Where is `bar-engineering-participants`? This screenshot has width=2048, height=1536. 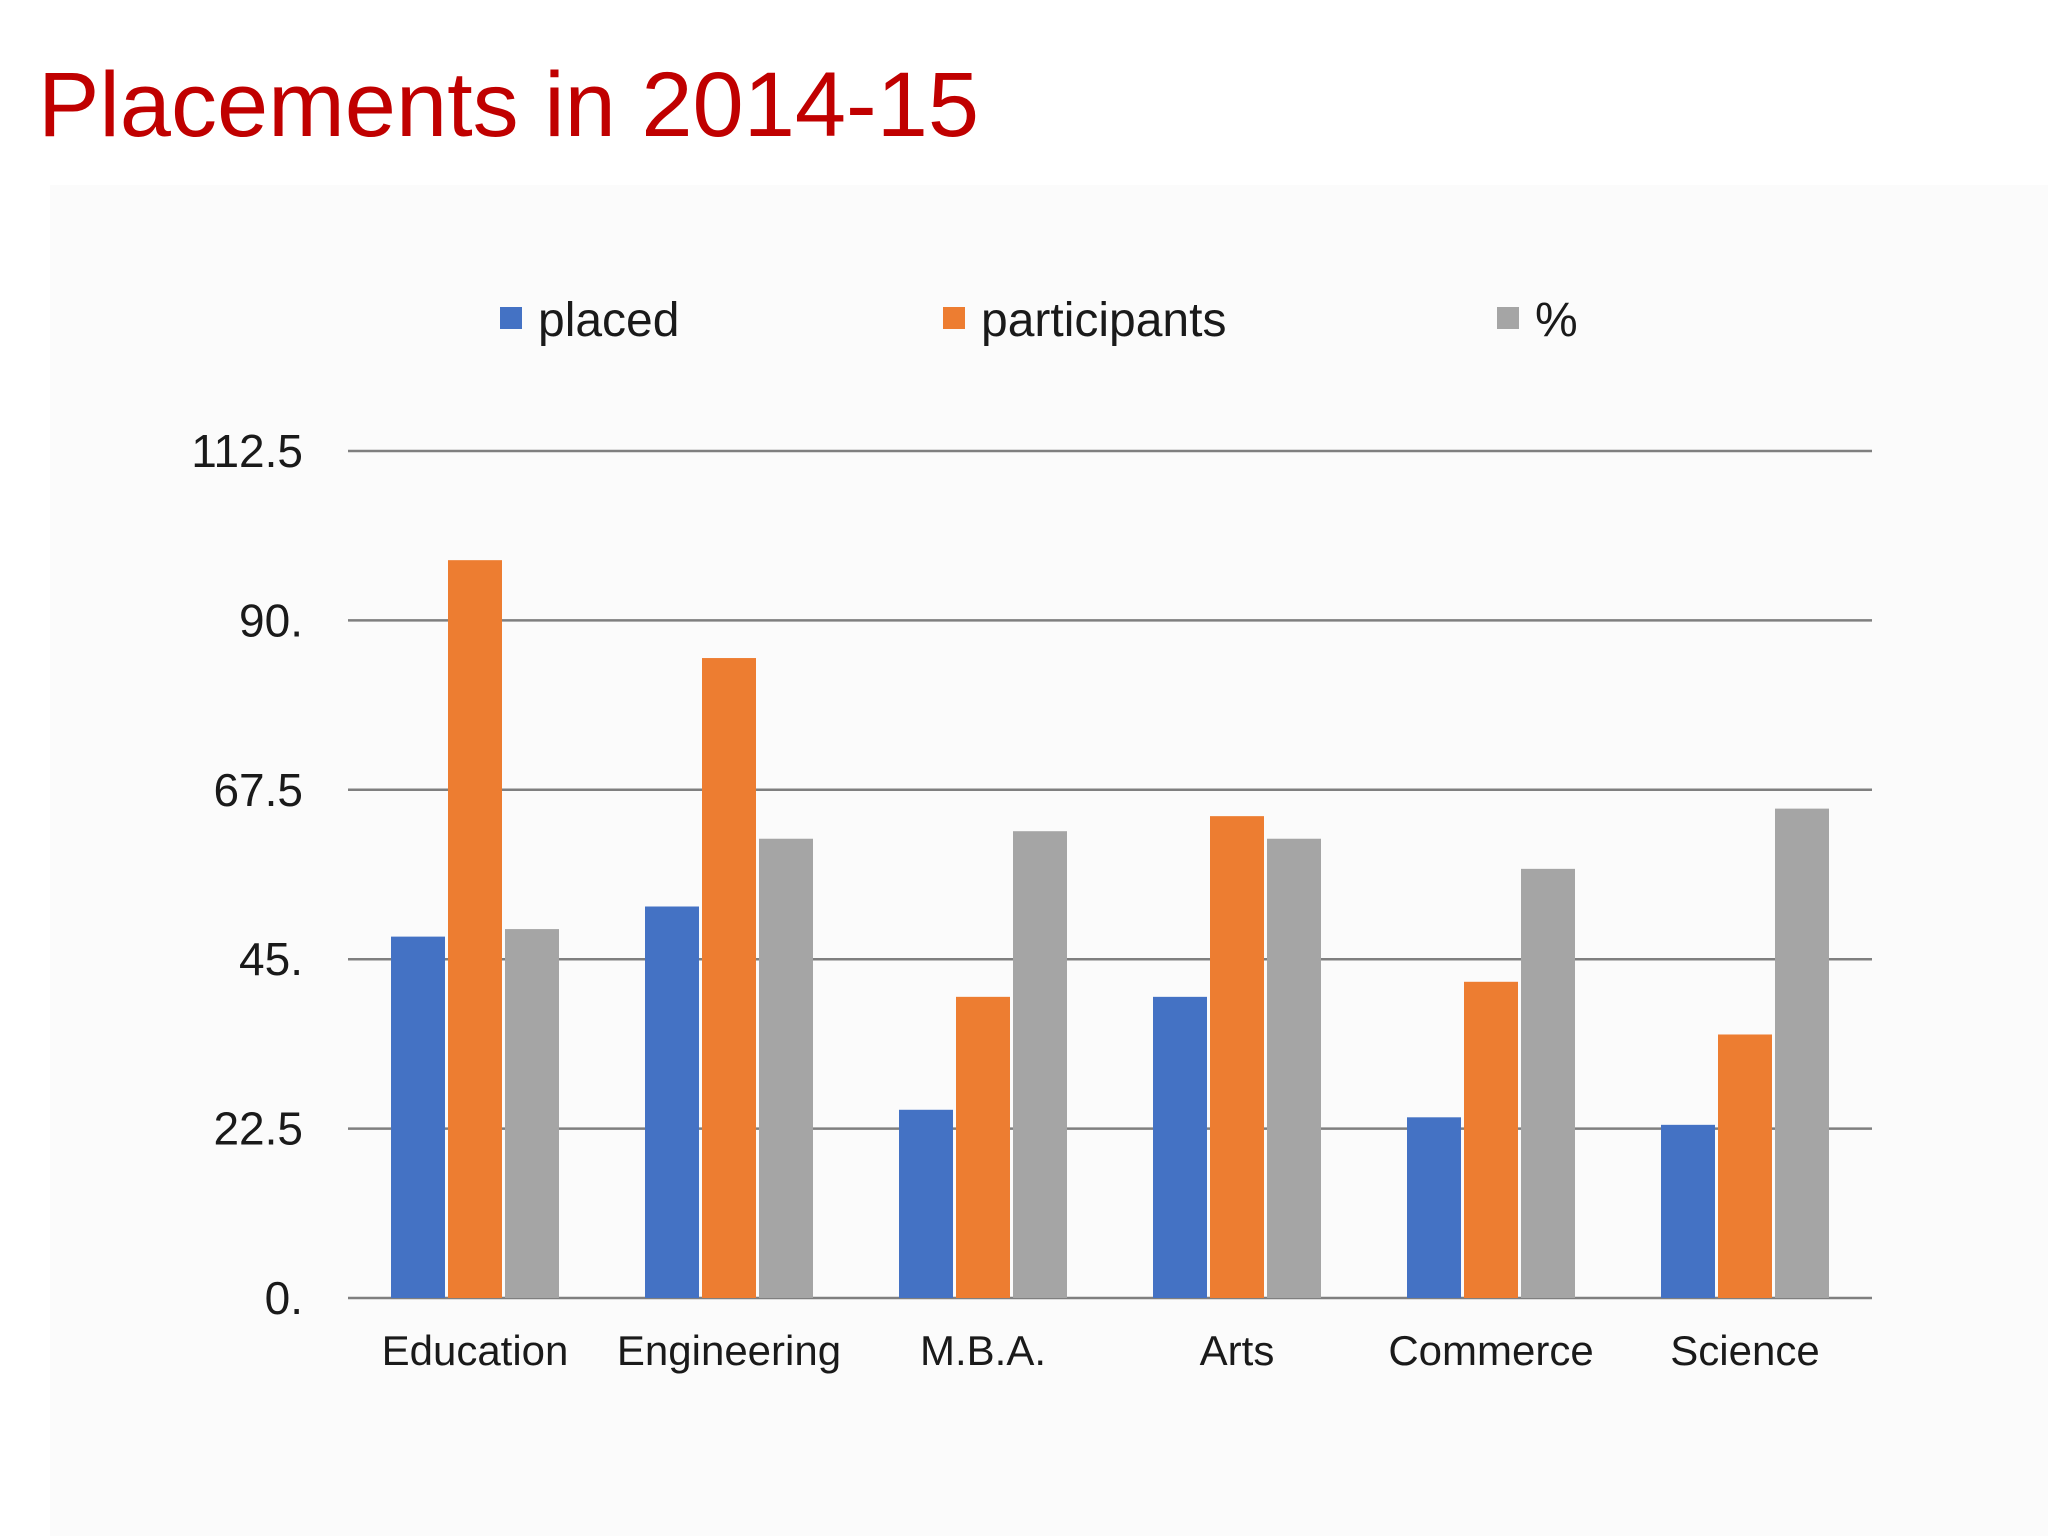
bar-engineering-participants is located at coordinates (729, 978).